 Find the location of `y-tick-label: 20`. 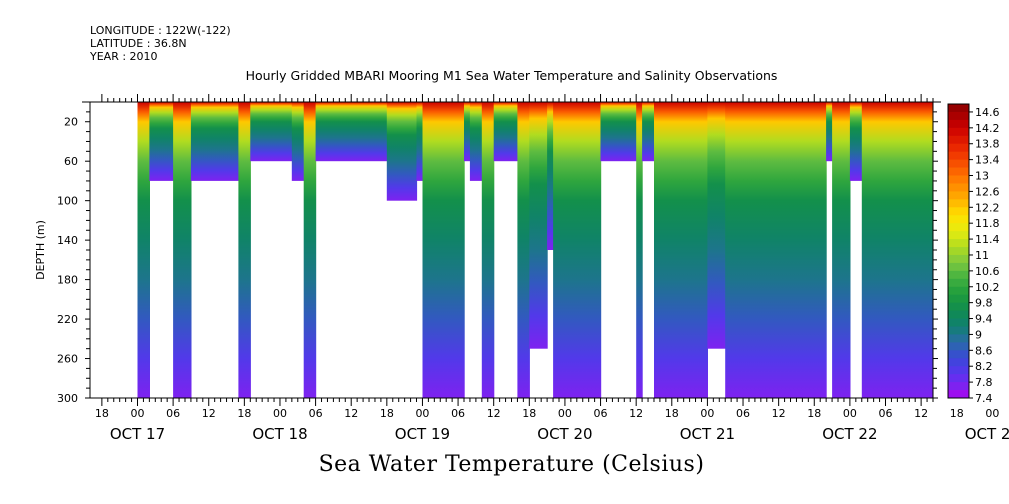

y-tick-label: 20 is located at coordinates (71, 122).